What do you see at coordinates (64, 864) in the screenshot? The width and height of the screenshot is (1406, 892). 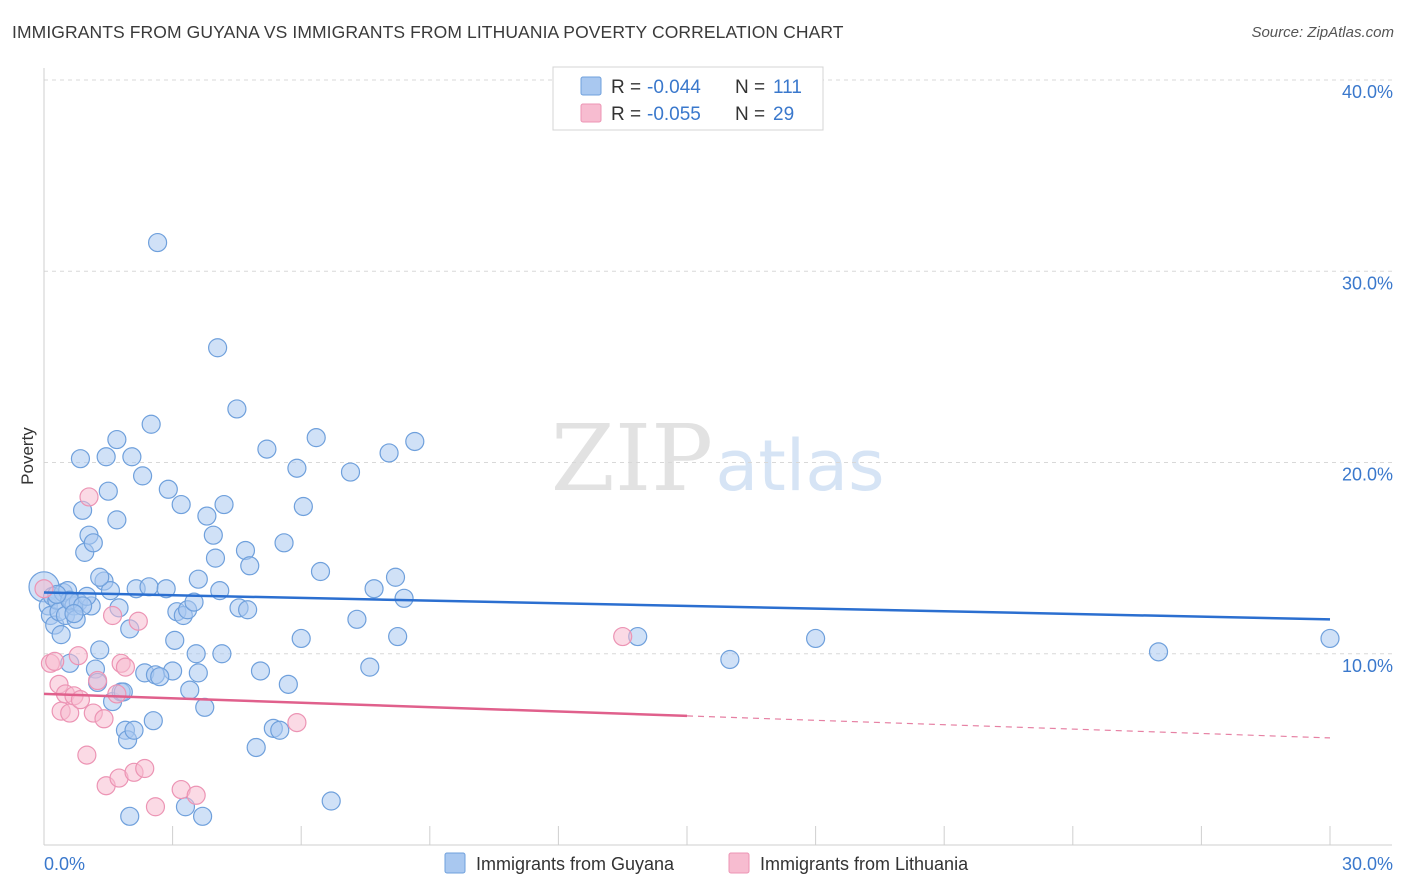 I see `x-tick-label: 0.0%` at bounding box center [64, 864].